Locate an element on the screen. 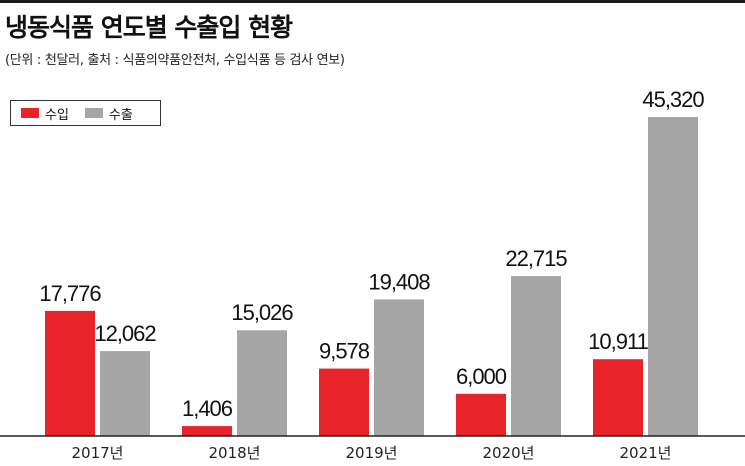 This screenshot has height=466, width=745. x-tick-label-0: 2017년 is located at coordinates (98, 453).